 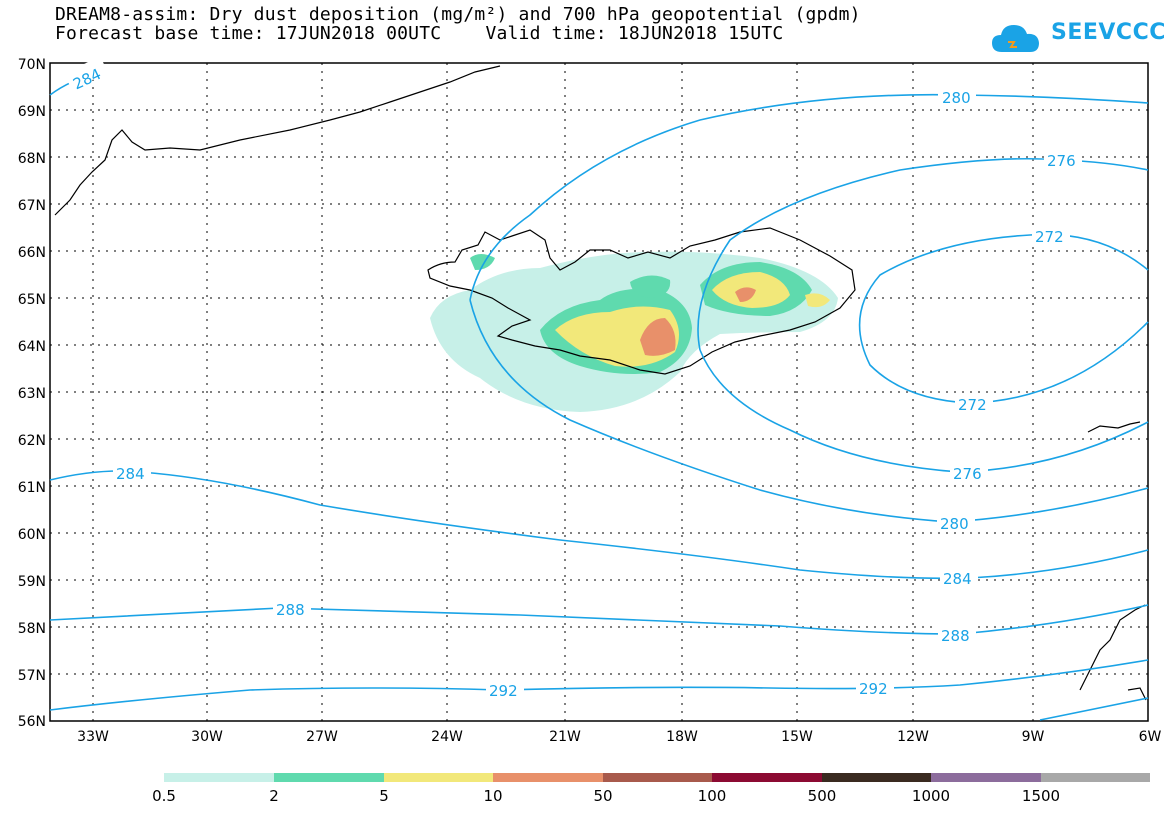 I want to click on legend-label: 500, so click(x=822, y=796).